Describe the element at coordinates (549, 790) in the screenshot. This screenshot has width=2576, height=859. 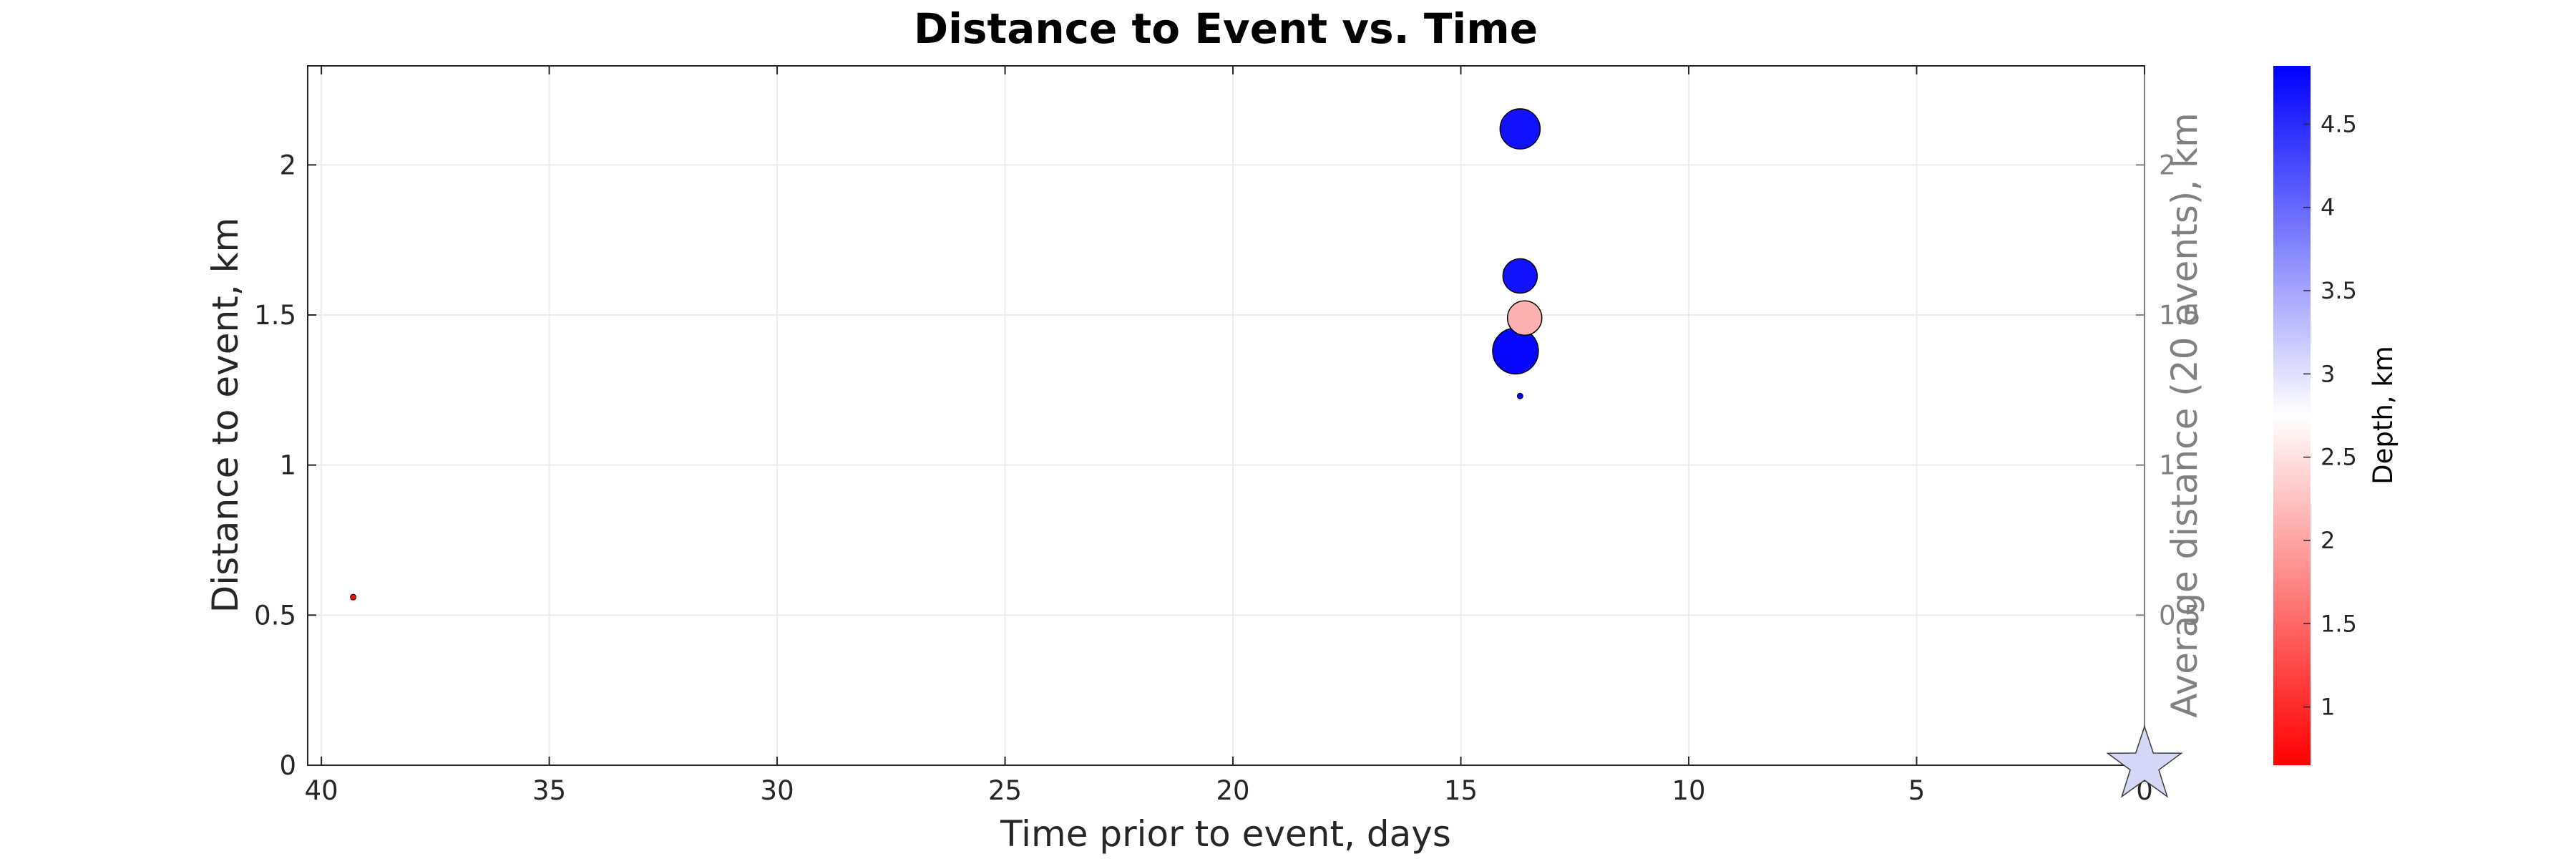
I see `x-tick-label: 35` at that location.